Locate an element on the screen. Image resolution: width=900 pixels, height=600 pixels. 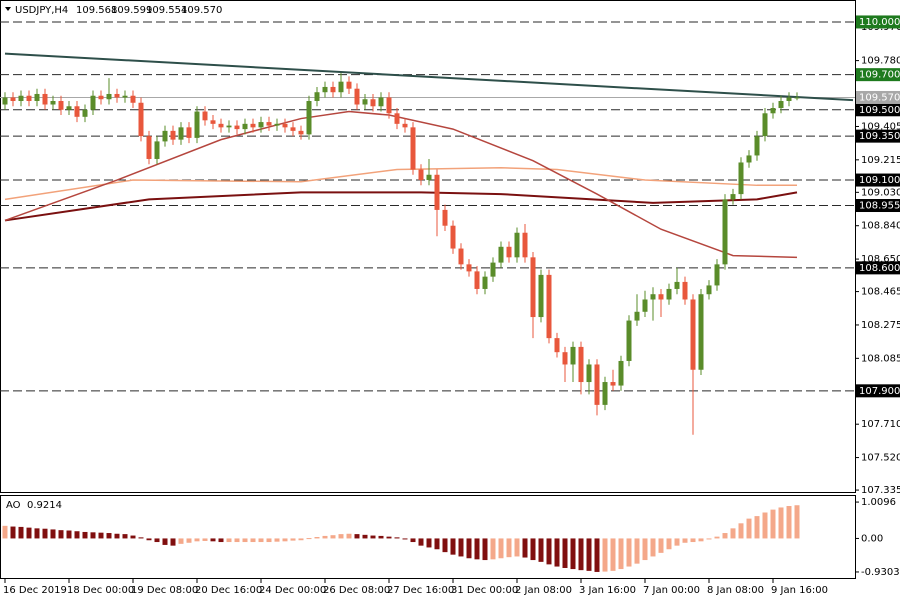
x-tick-label: 24 Dec 00:00 is located at coordinates (292, 590).